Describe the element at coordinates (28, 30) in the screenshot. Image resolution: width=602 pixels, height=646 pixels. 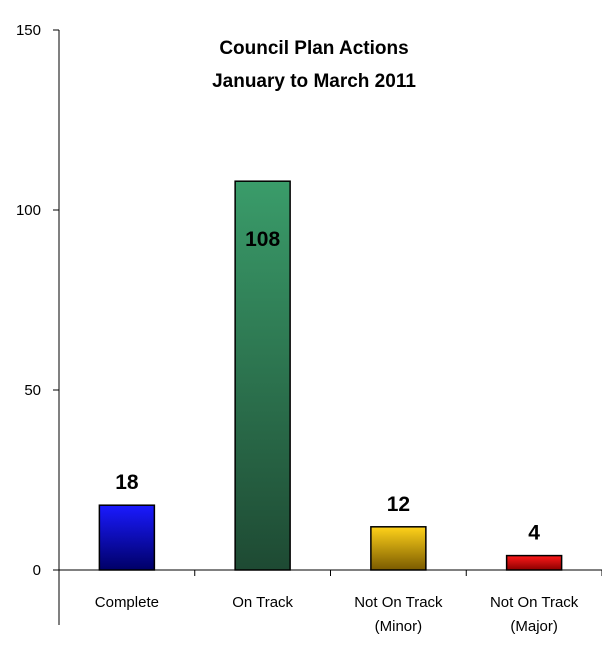
I see `y-tick-label: 150` at that location.